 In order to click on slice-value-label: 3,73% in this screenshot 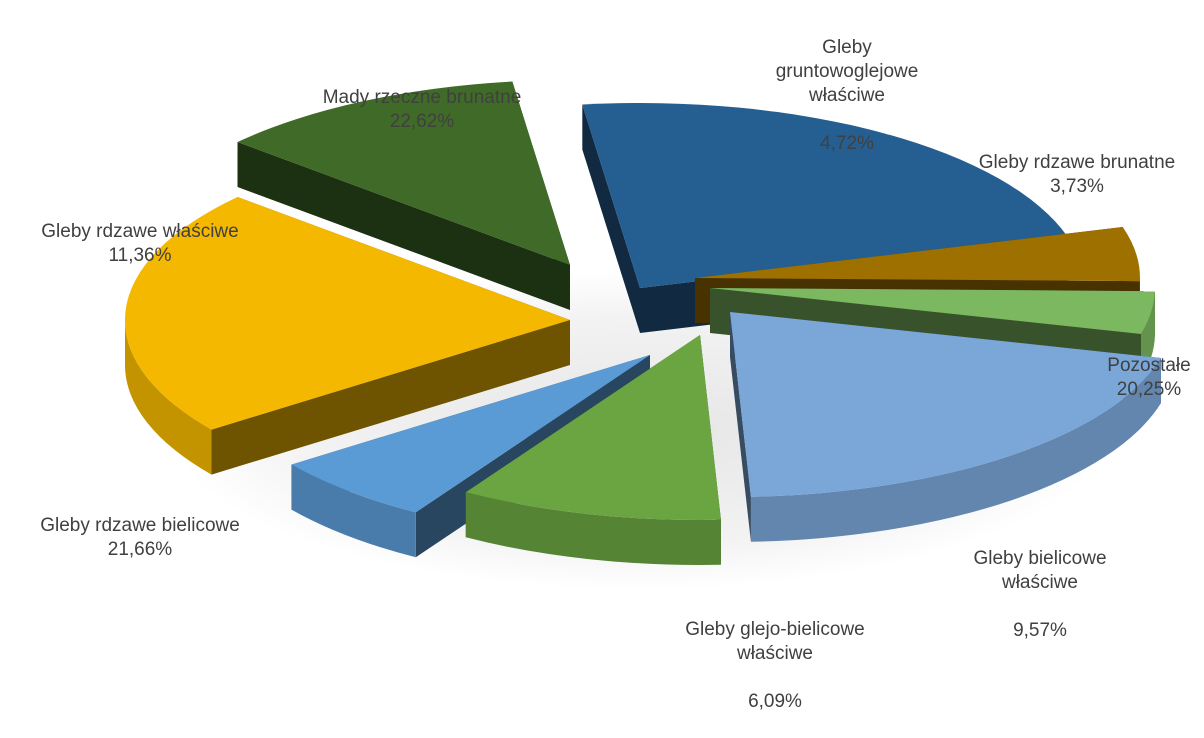, I will do `click(1077, 187)`.